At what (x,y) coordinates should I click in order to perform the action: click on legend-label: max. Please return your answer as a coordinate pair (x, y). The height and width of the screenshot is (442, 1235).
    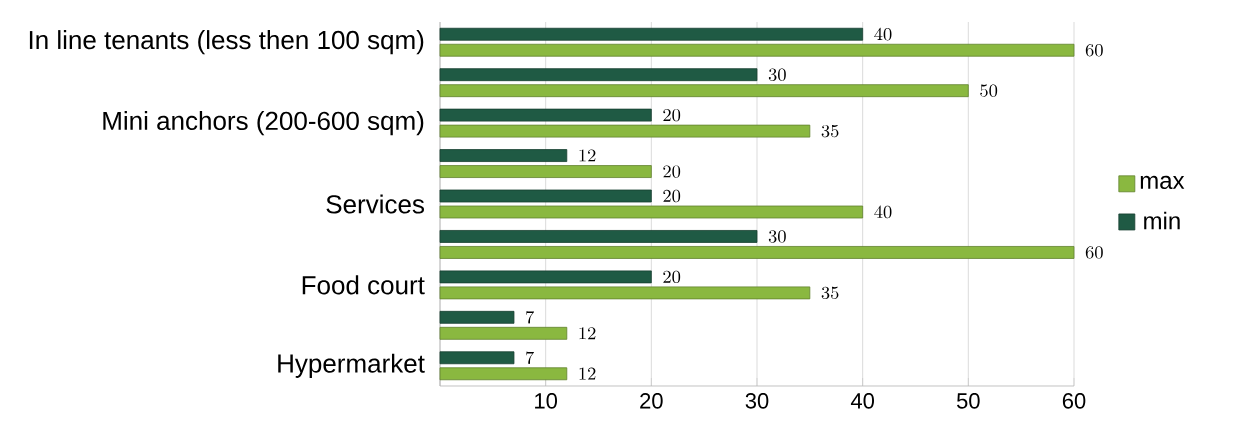
    Looking at the image, I should click on (1162, 182).